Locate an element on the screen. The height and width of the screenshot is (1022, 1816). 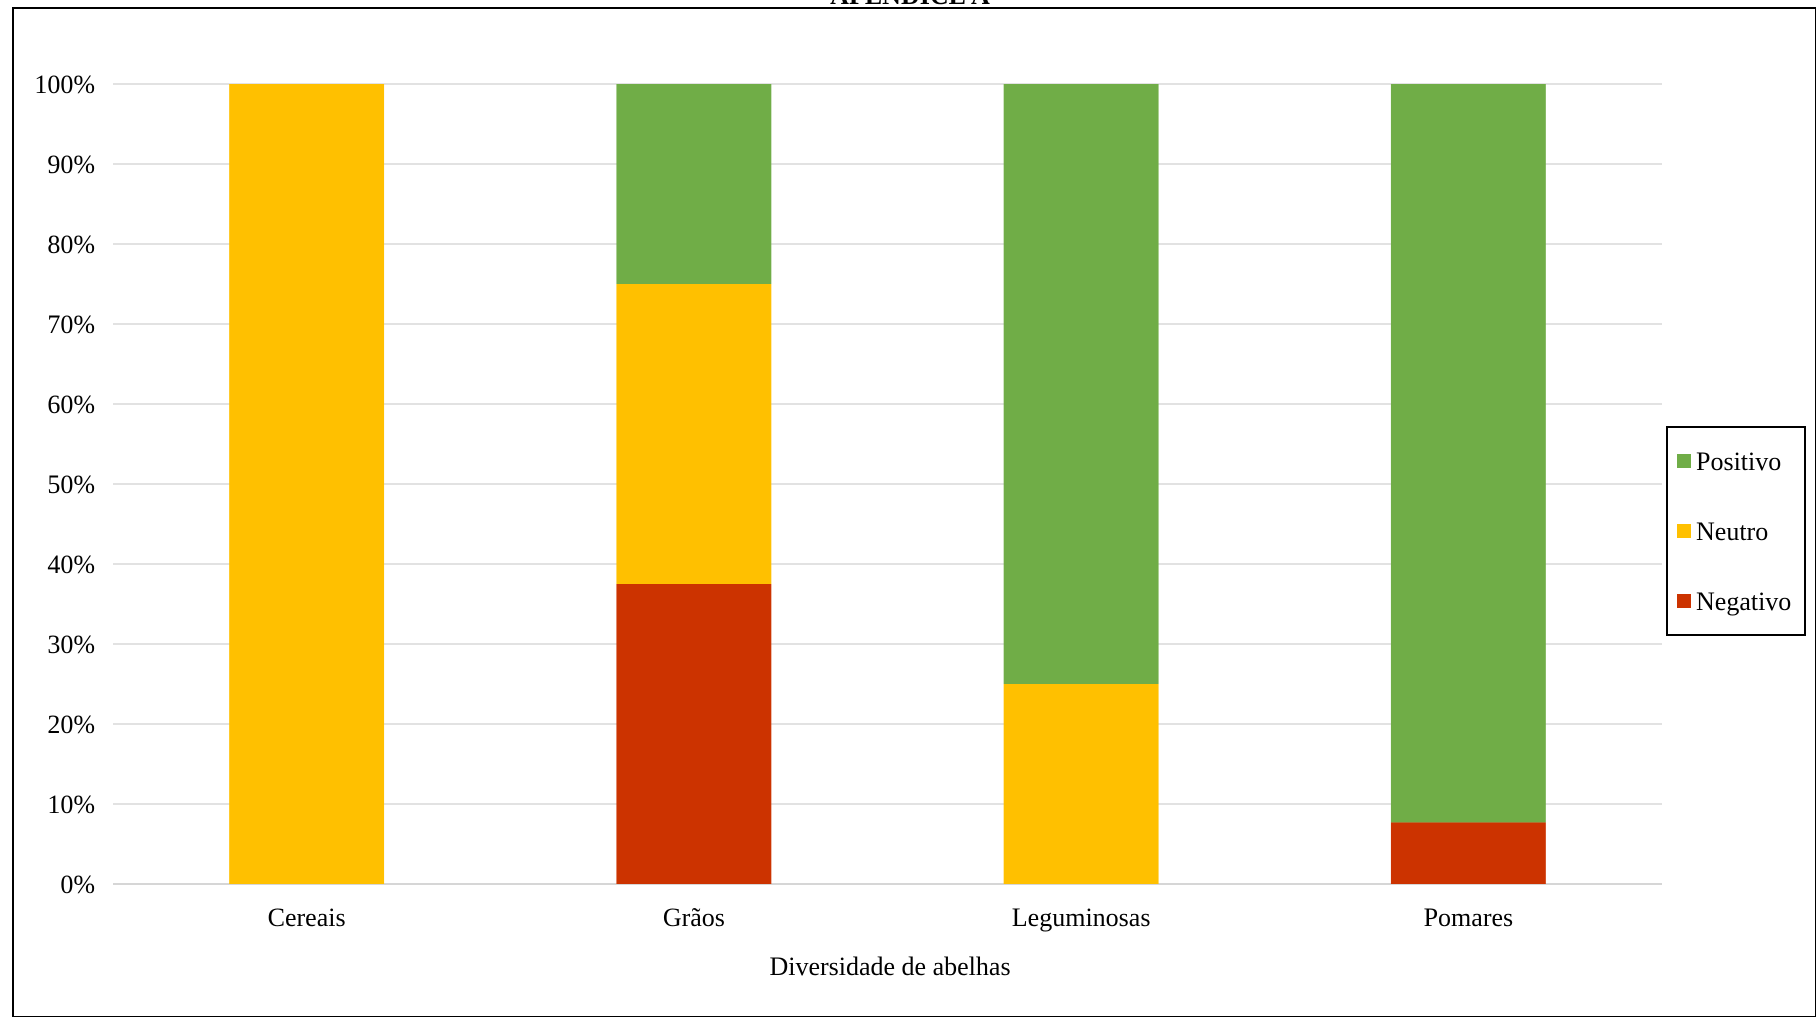
x-axis-title: Diversidade de abelhas is located at coordinates (889, 966).